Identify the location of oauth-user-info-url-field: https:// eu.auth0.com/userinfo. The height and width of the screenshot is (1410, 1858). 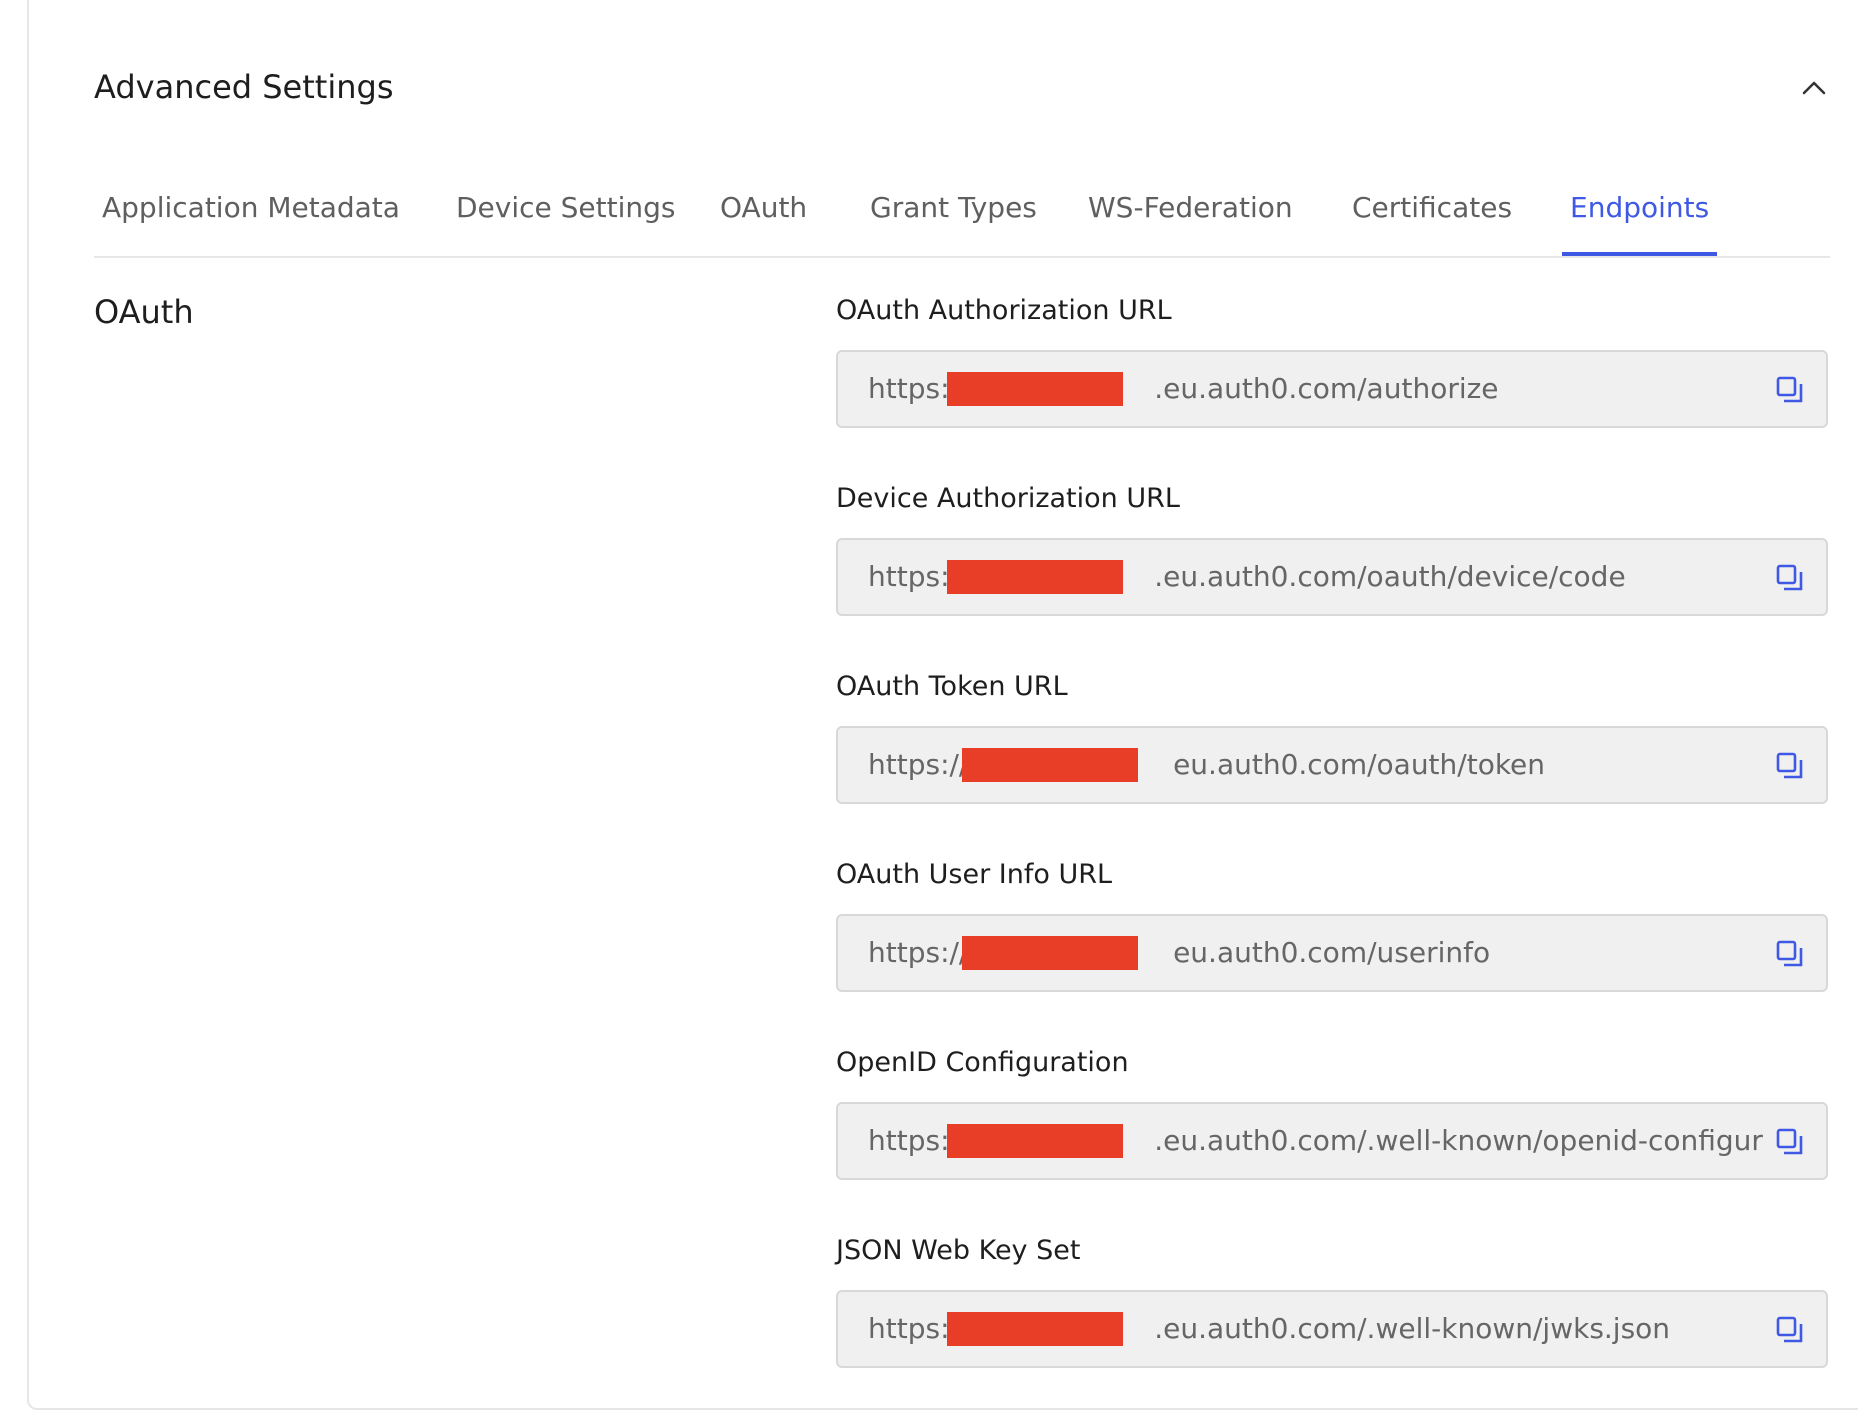
(1332, 953).